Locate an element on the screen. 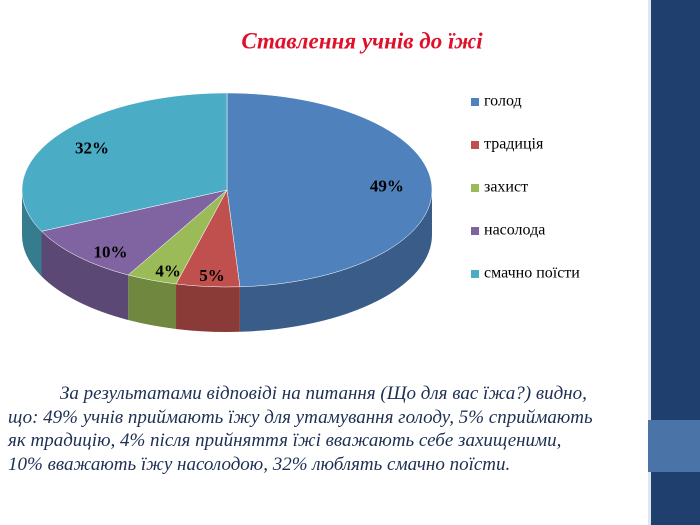 Image resolution: width=700 pixels, height=525 pixels. data-label: 32% is located at coordinates (92, 147).